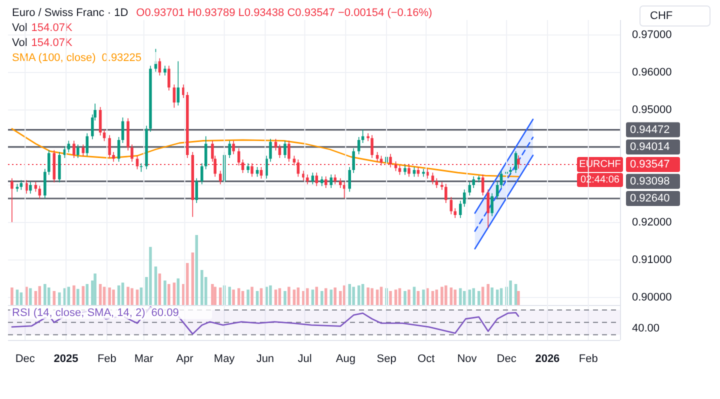  What do you see at coordinates (650, 198) in the screenshot?
I see `ref-line-label: 0.92640` at bounding box center [650, 198].